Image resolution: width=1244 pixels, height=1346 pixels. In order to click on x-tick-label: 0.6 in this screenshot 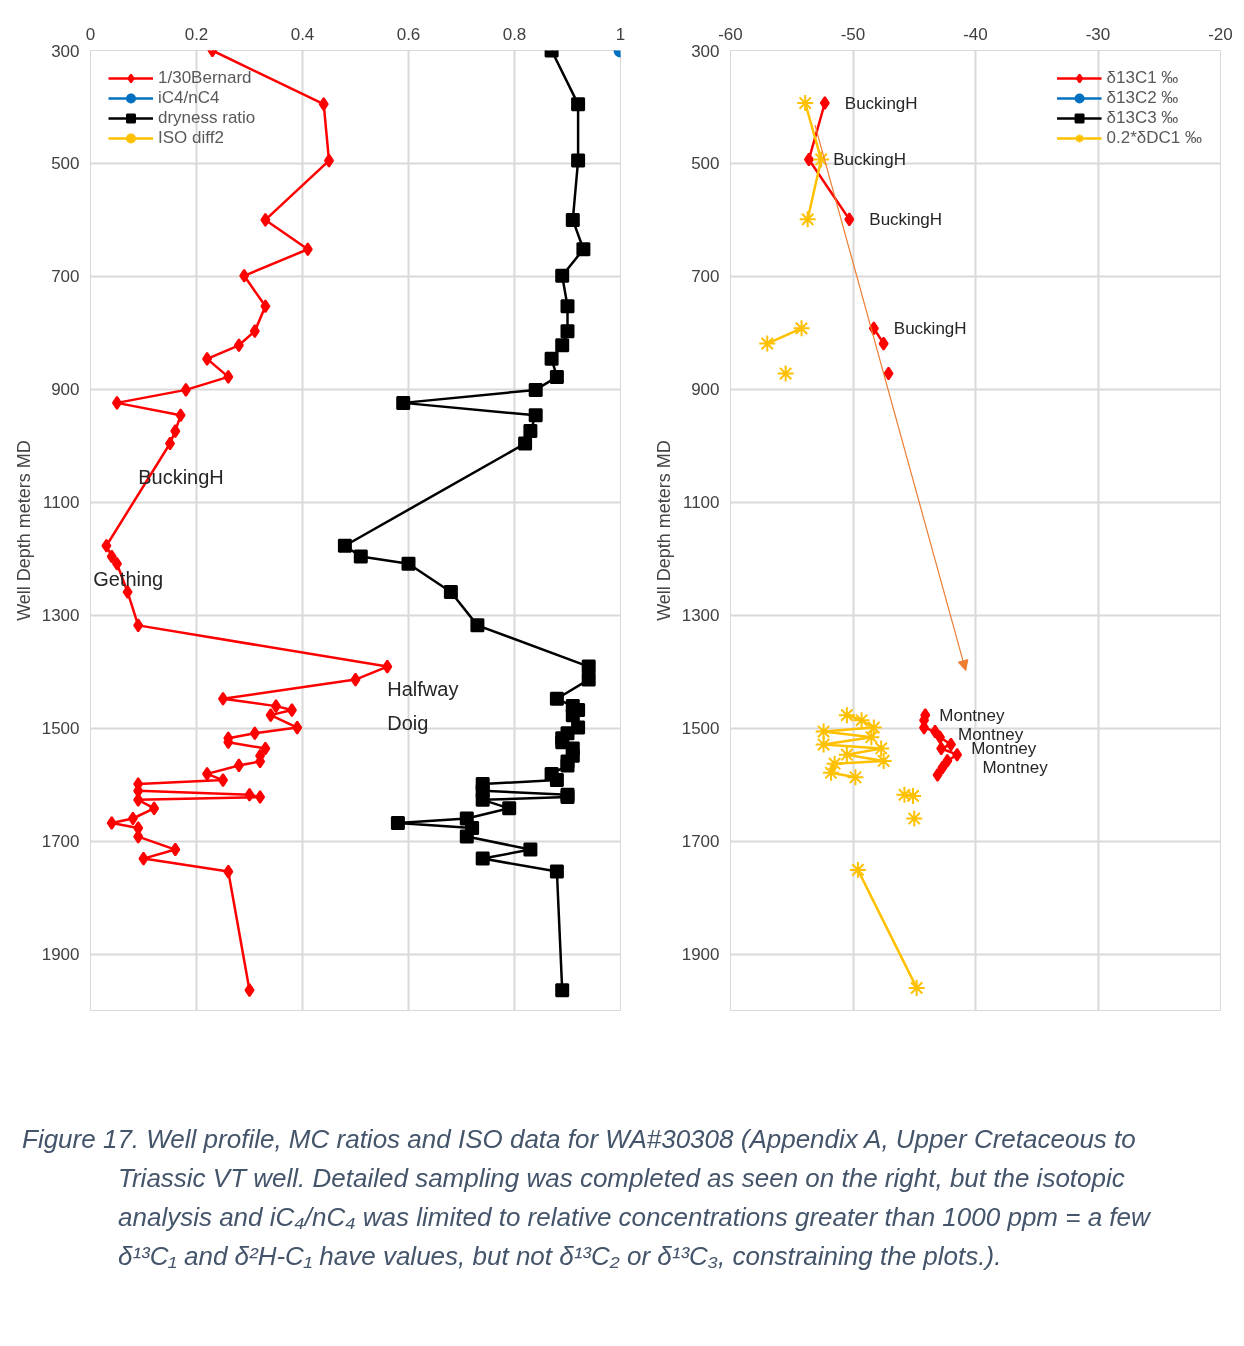, I will do `click(408, 34)`.